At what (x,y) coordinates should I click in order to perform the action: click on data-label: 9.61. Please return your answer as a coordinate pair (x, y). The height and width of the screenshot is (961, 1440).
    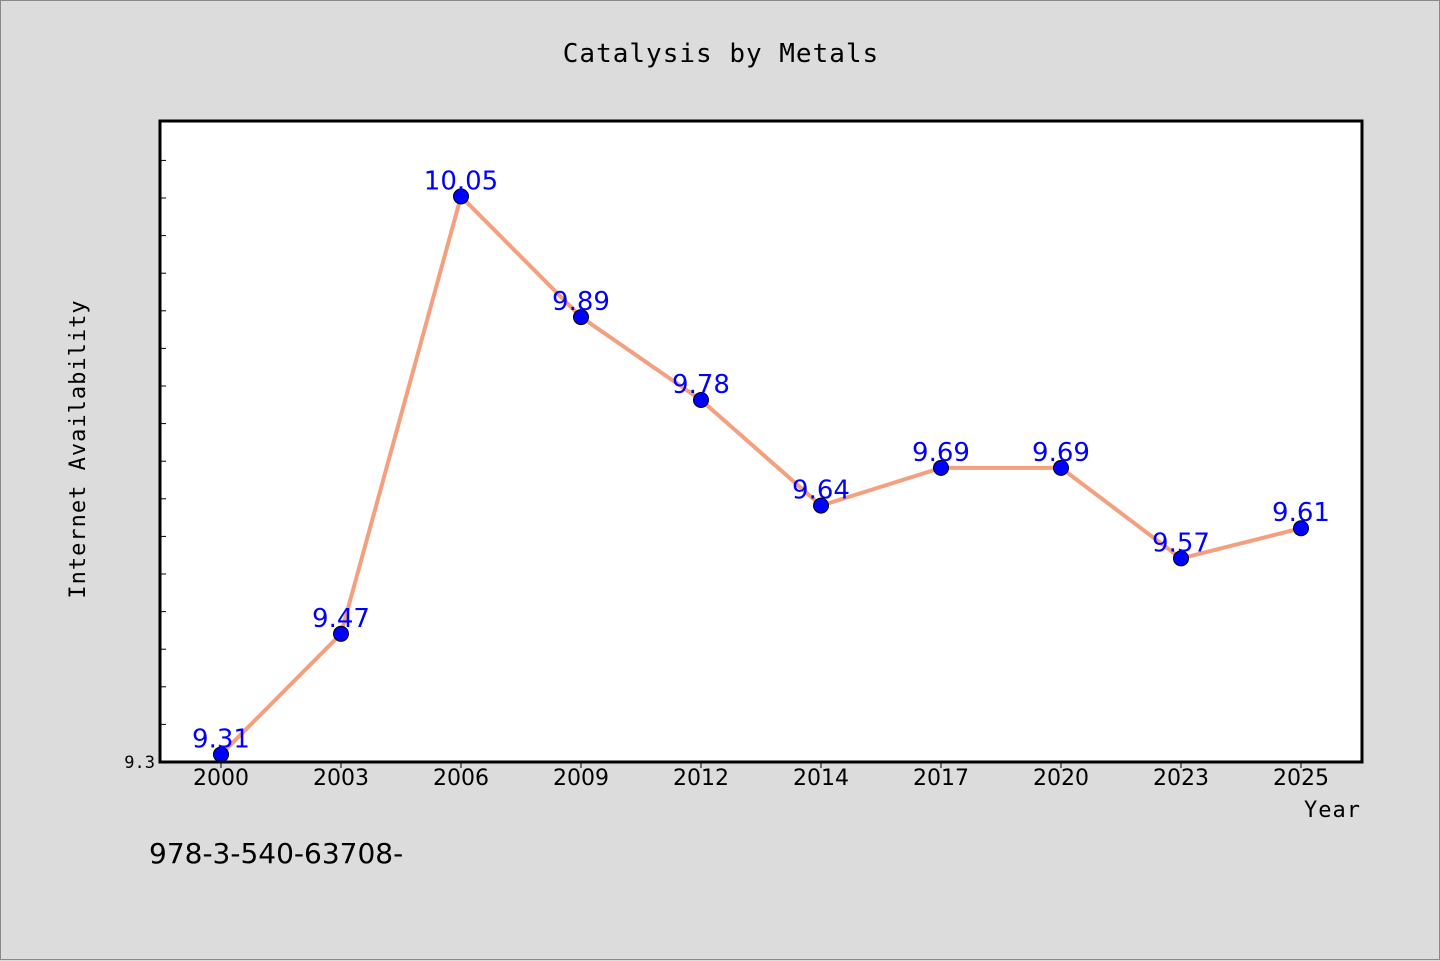
    Looking at the image, I should click on (1301, 513).